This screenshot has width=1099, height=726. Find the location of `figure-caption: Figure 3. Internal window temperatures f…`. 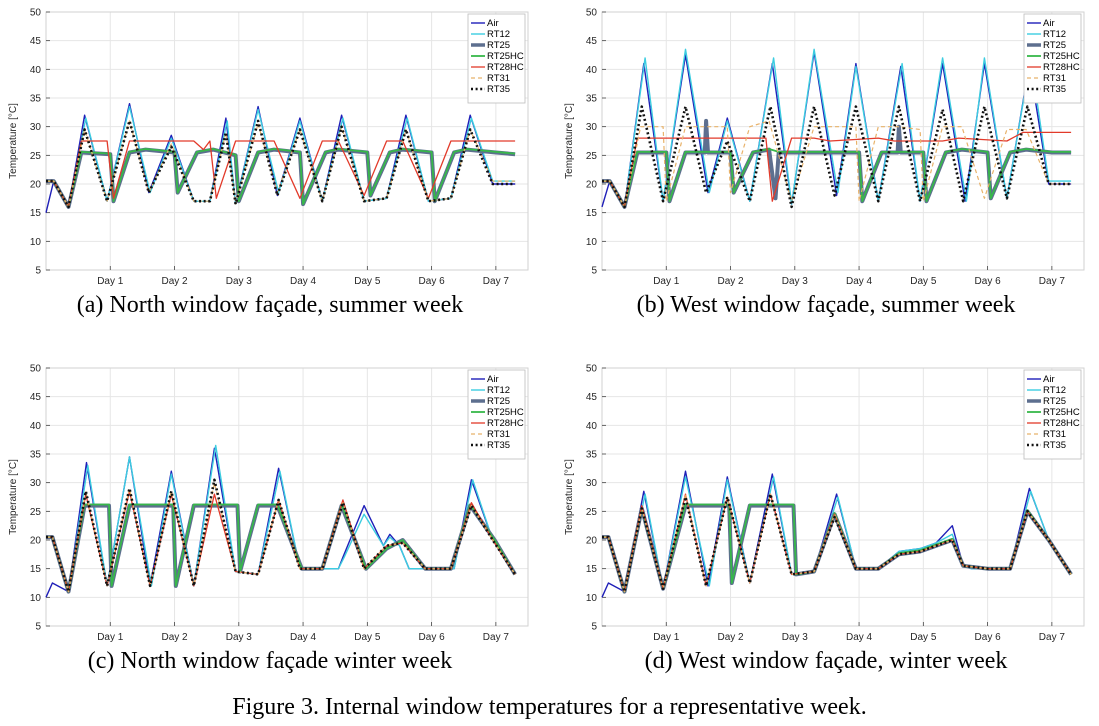

figure-caption: Figure 3. Internal window temperatures f… is located at coordinates (549, 707).